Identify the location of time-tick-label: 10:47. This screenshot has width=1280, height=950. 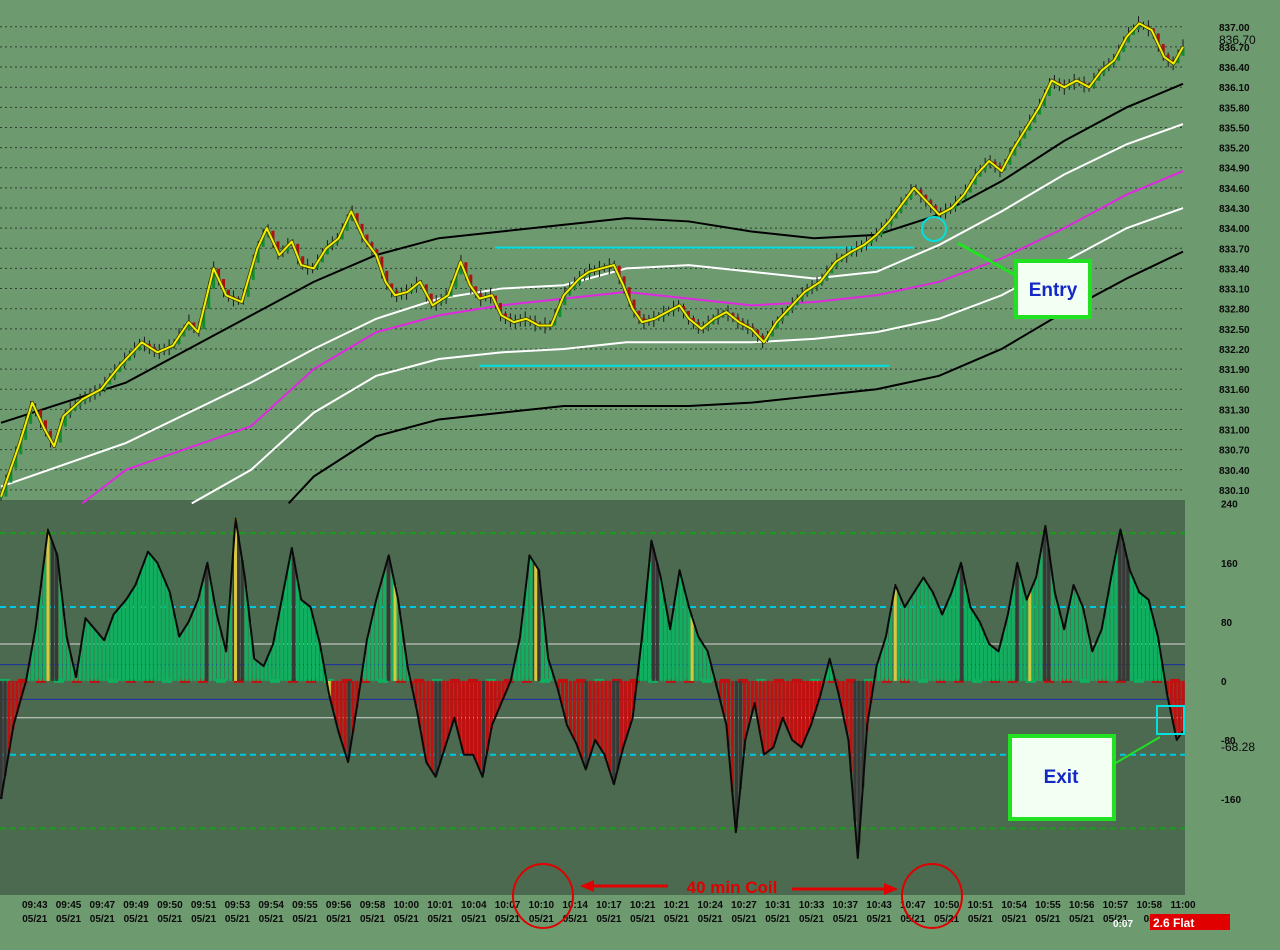
(913, 905).